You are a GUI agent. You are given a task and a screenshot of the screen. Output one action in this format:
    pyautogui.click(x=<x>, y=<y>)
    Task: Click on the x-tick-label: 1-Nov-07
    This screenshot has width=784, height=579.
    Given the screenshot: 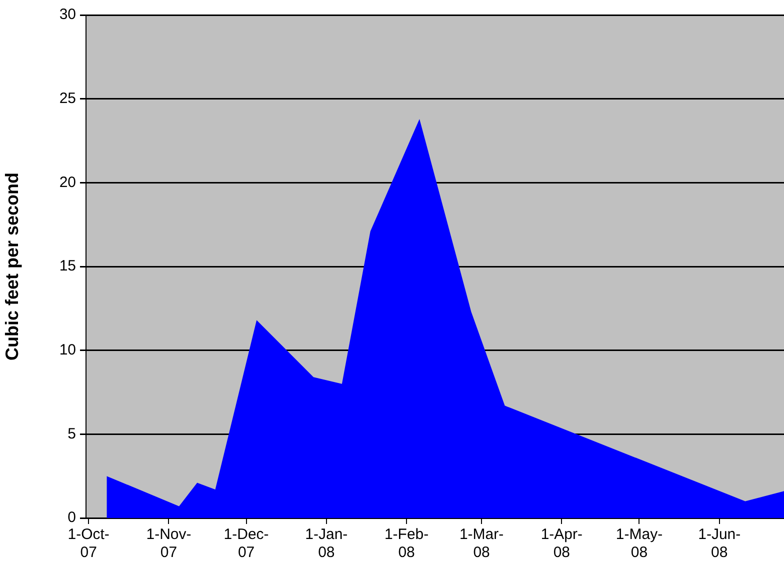 What is the action you would take?
    pyautogui.click(x=169, y=544)
    